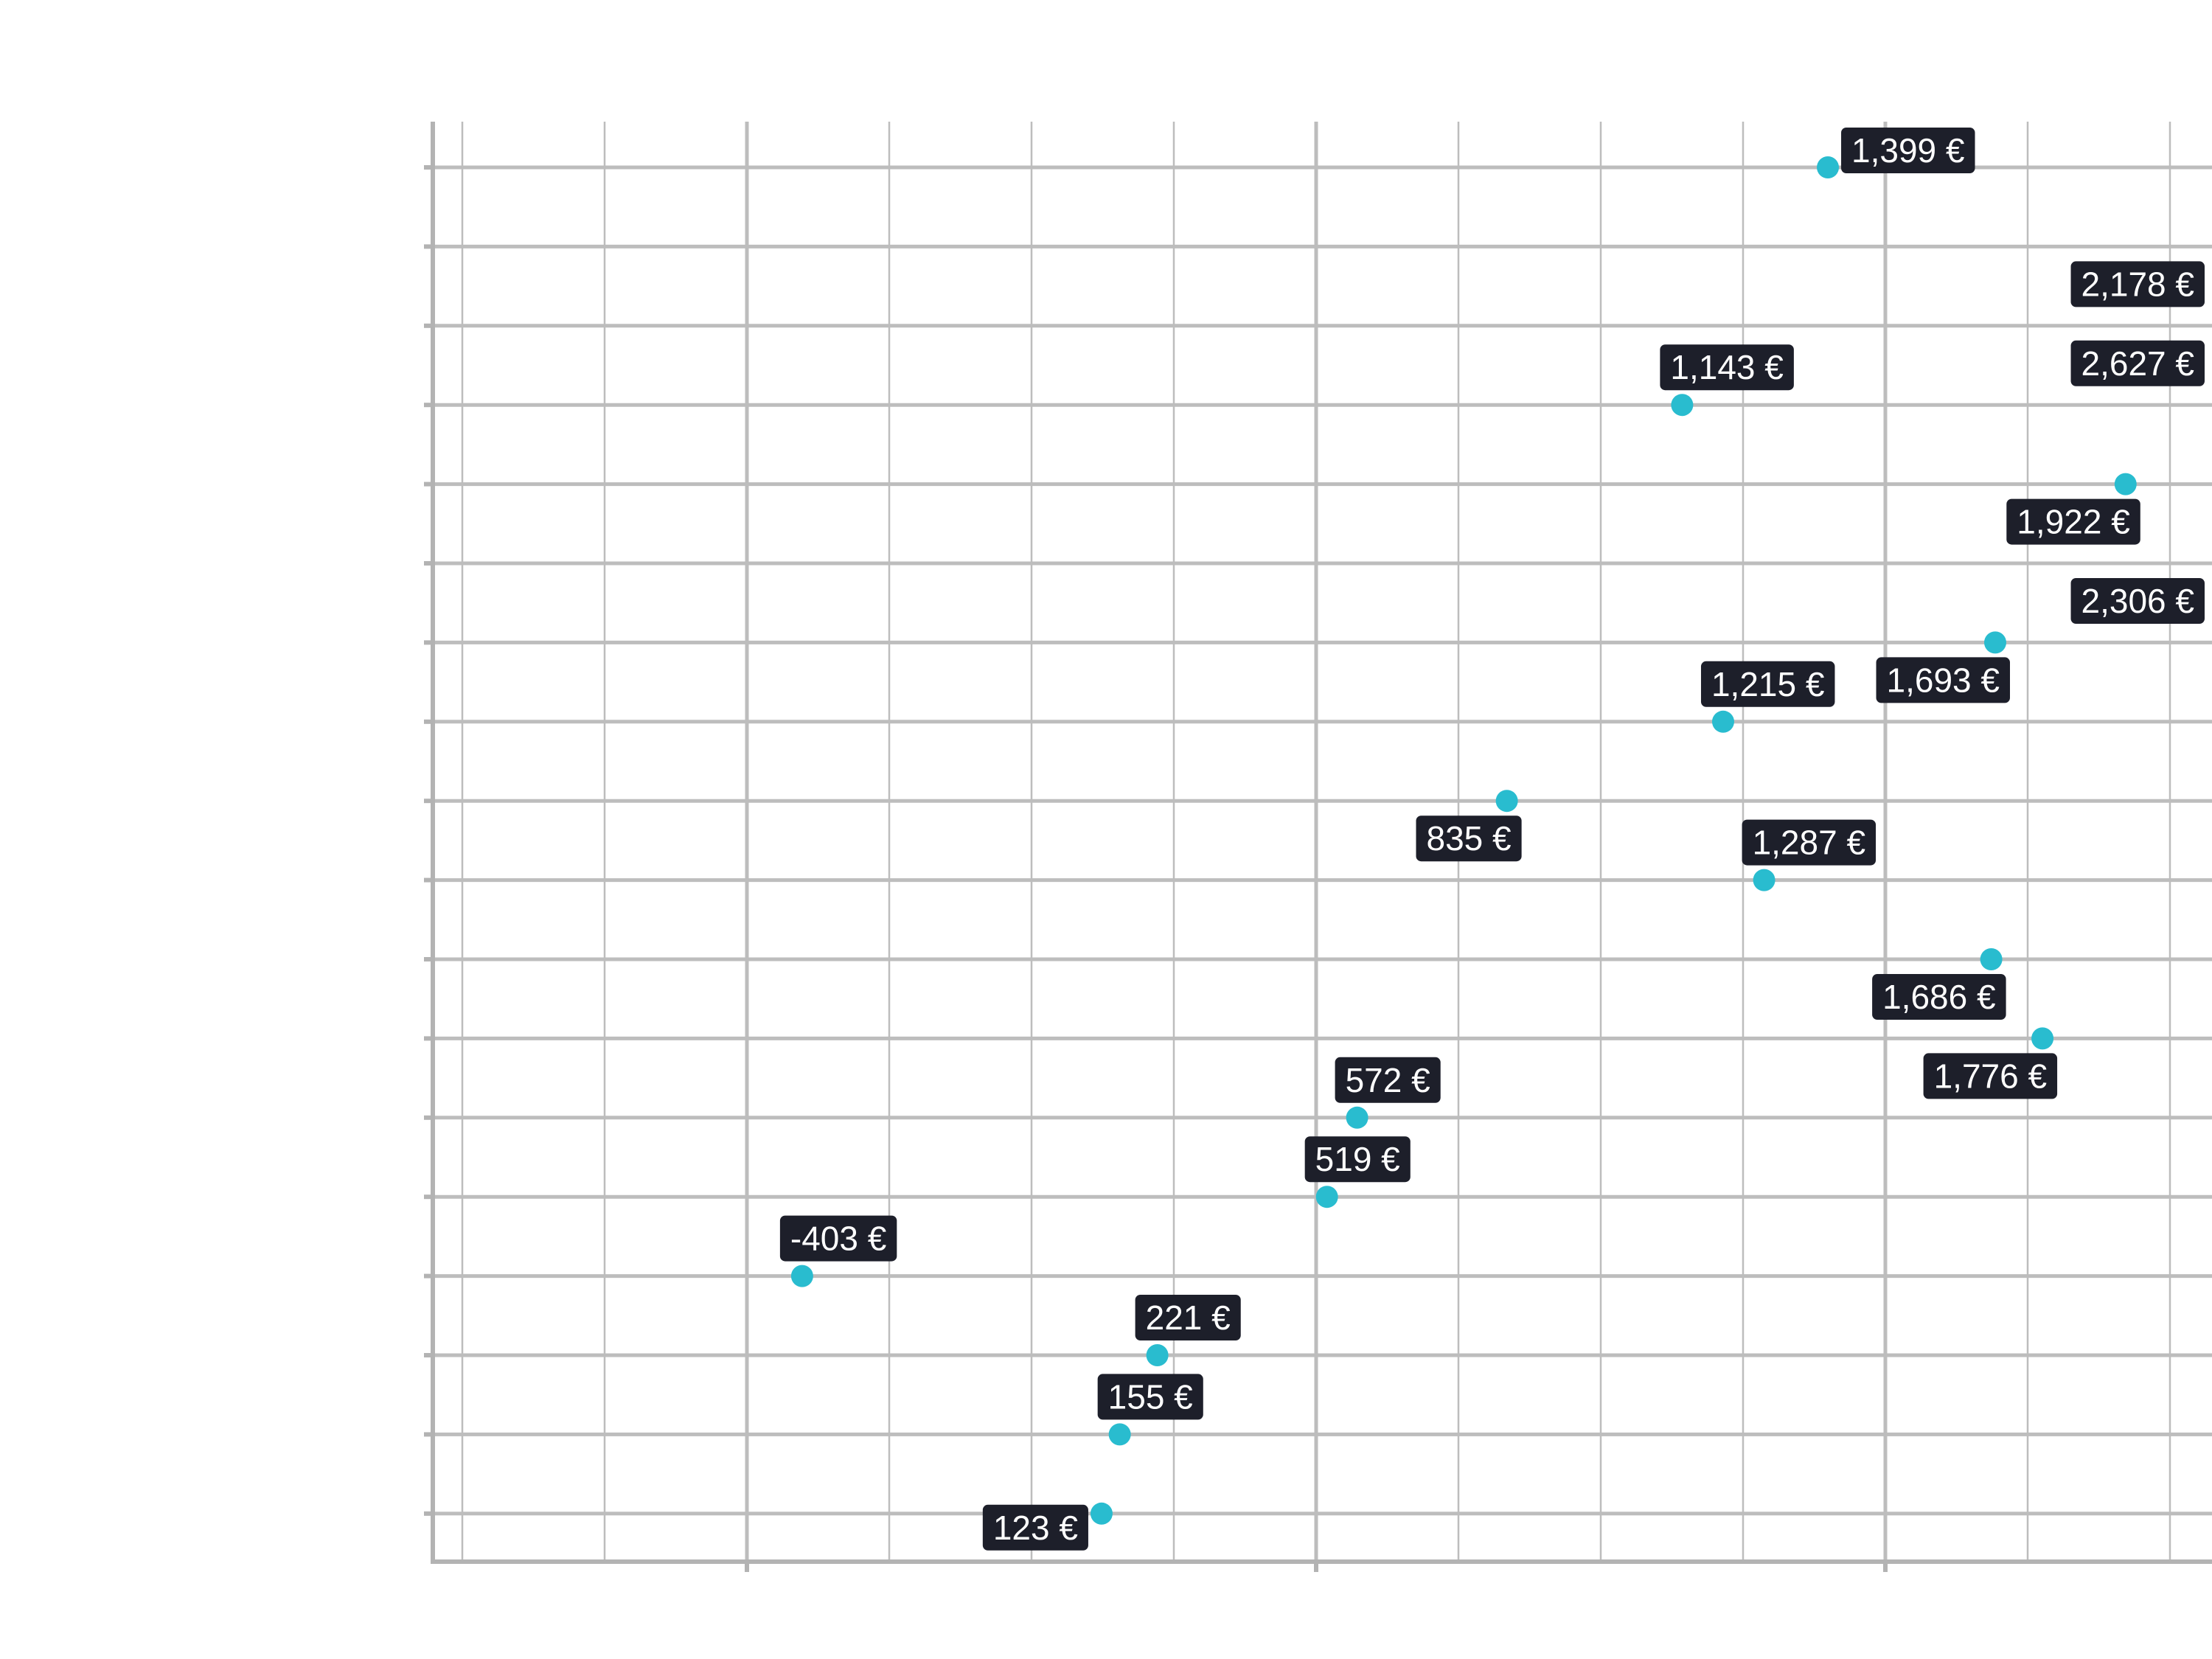  I want to click on data-label: 1,686 €, so click(1939, 997).